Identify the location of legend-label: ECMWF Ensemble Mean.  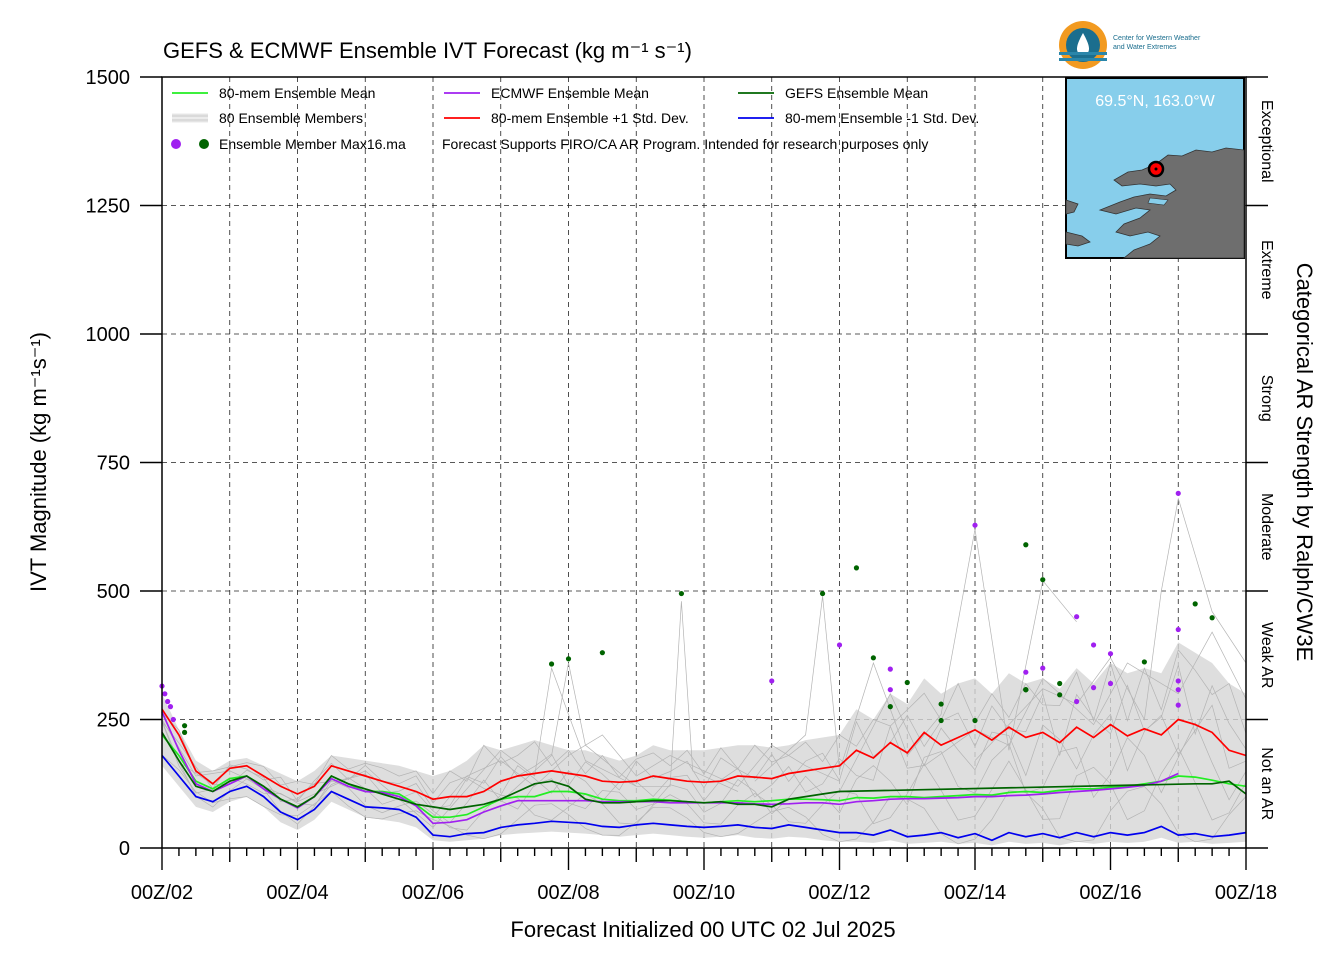
(570, 93).